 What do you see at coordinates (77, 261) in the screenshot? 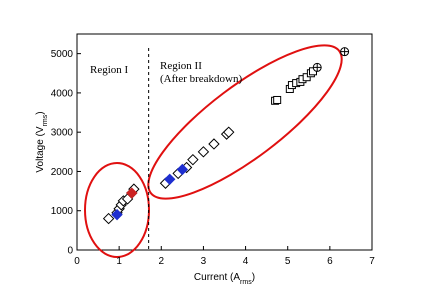
I see `x-tick-label: 0` at bounding box center [77, 261].